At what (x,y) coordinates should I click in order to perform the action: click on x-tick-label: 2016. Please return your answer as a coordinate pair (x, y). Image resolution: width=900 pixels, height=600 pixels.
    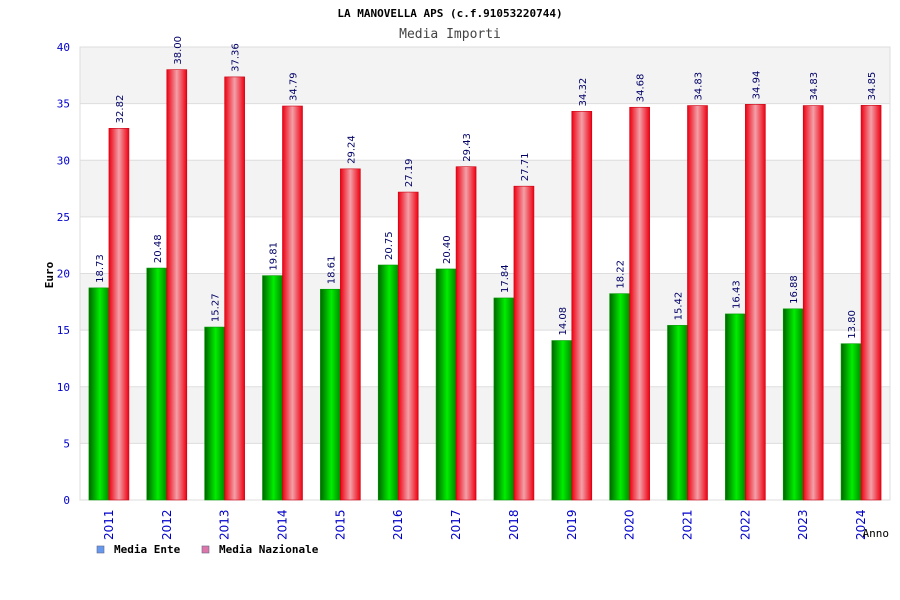
    Looking at the image, I should click on (398, 524).